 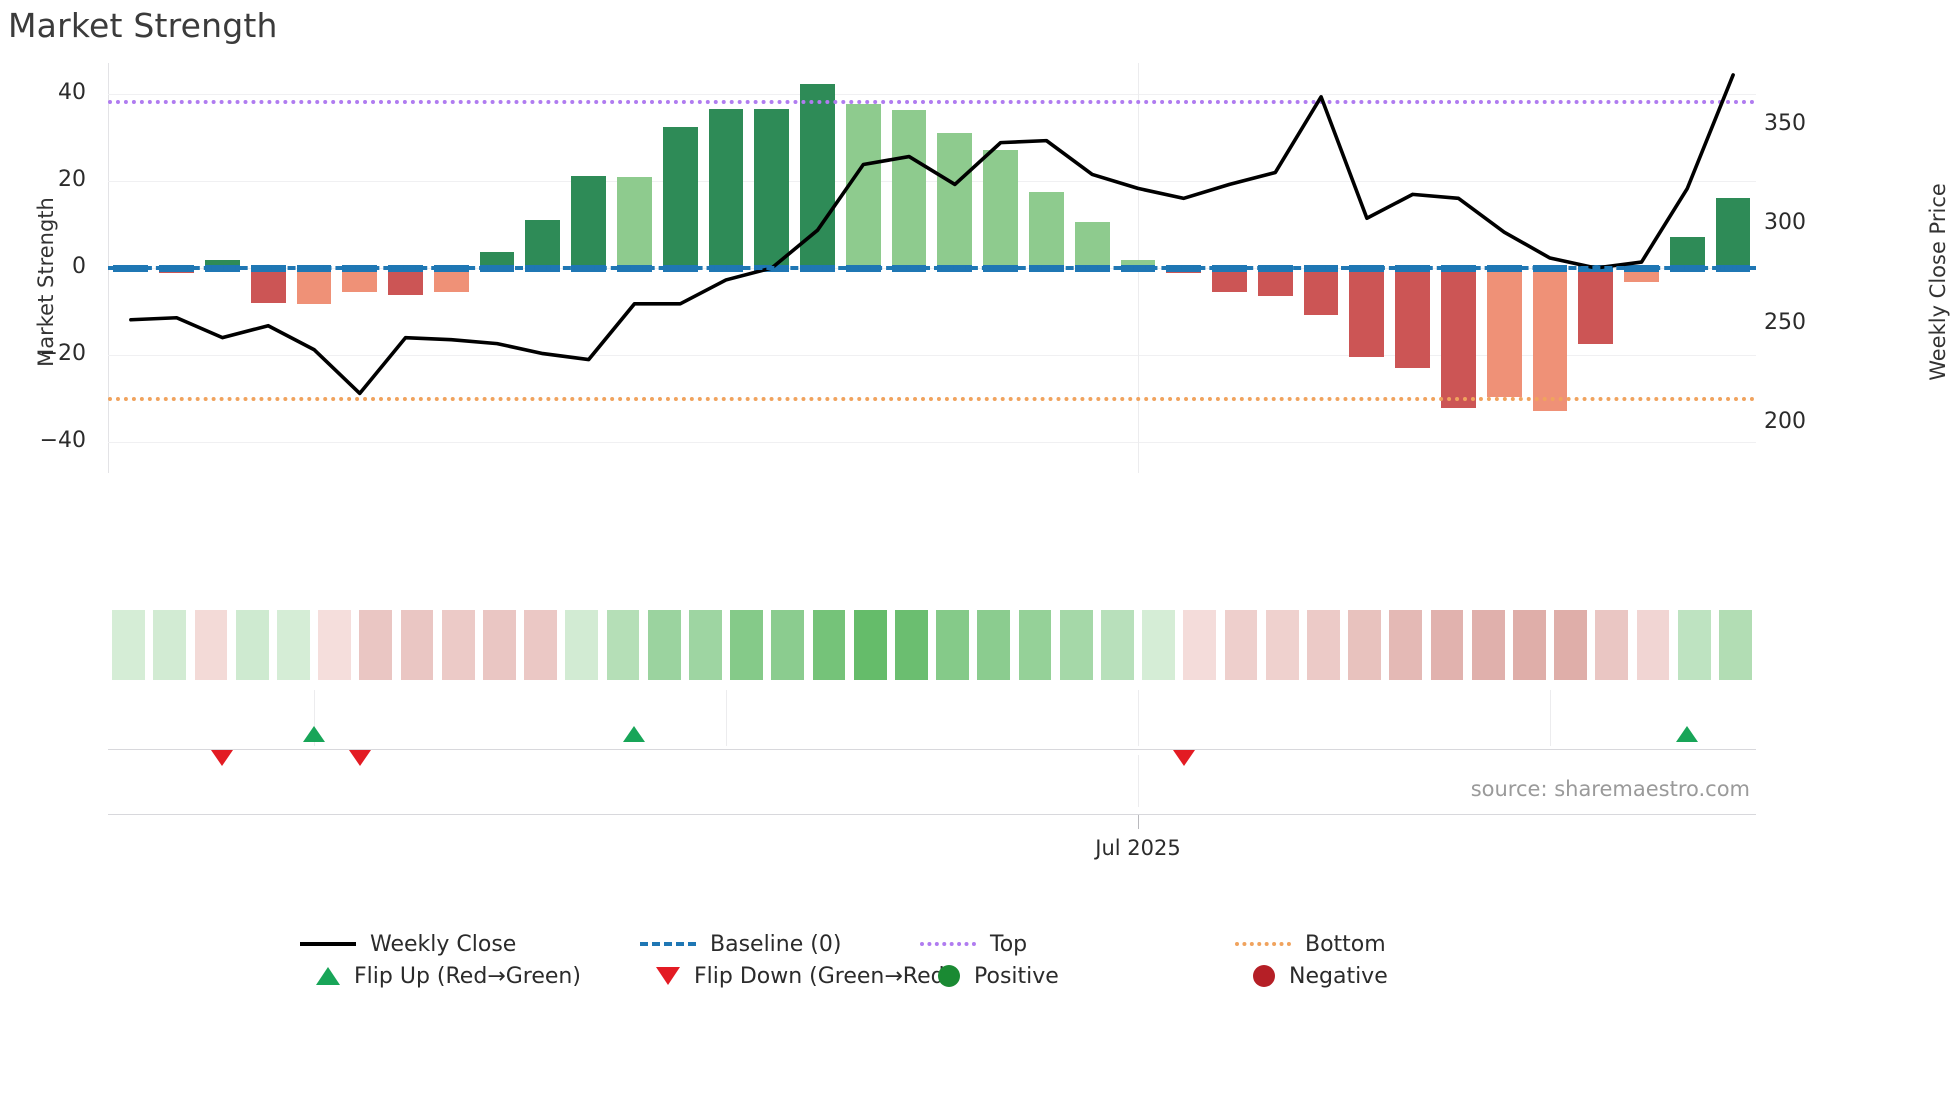 I want to click on legend-baseline: Baseline (0), so click(x=740, y=944).